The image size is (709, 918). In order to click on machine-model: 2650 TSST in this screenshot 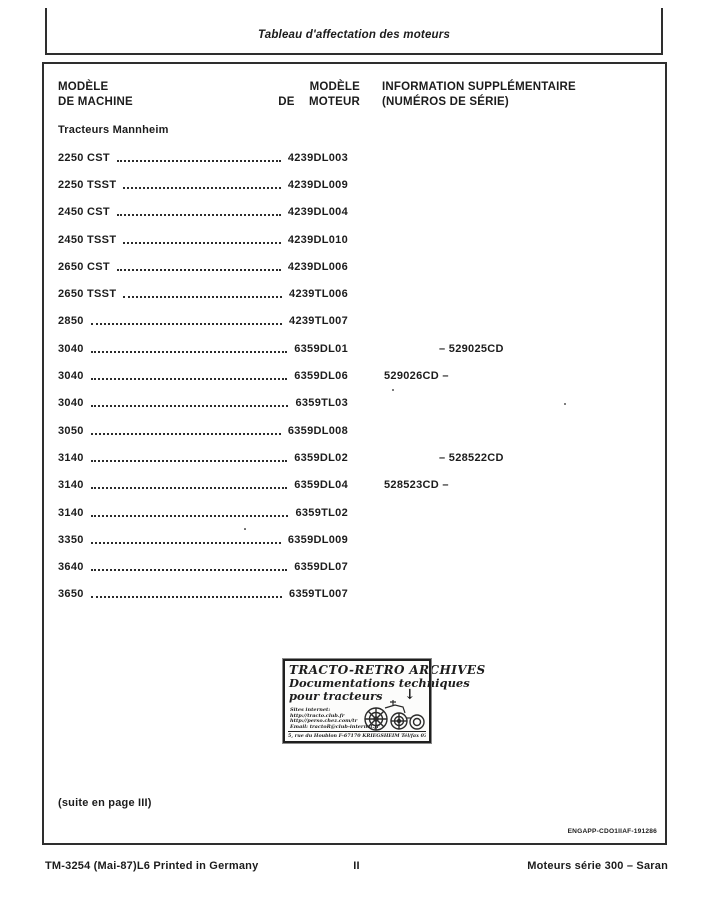, I will do `click(87, 294)`.